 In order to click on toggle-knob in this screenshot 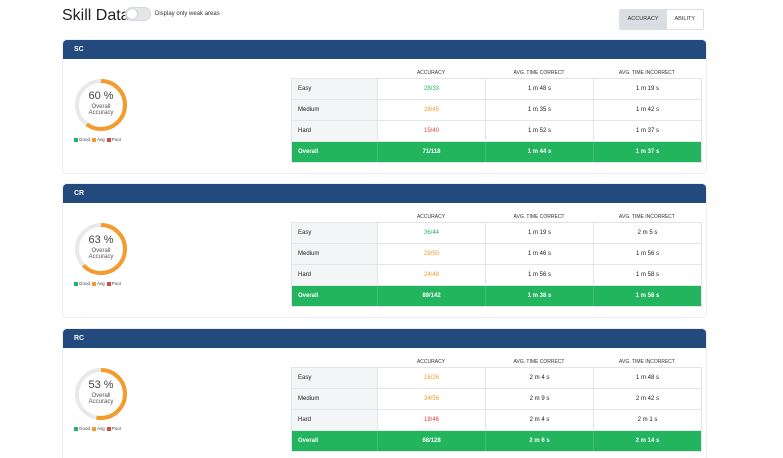, I will do `click(132, 14)`.